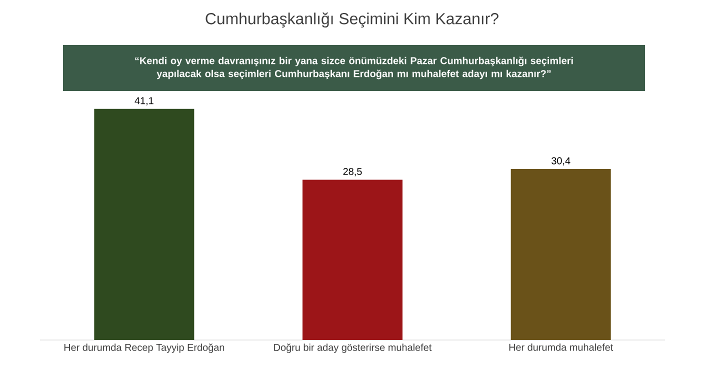  I want to click on x-tick-label: Her durumda muhalefet, so click(561, 347).